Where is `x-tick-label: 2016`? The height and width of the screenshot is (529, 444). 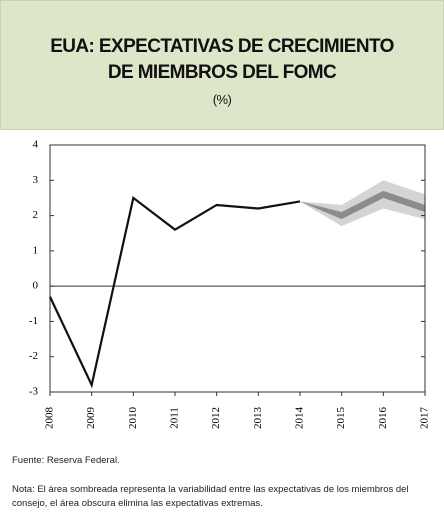
x-tick-label: 2016 is located at coordinates (383, 418).